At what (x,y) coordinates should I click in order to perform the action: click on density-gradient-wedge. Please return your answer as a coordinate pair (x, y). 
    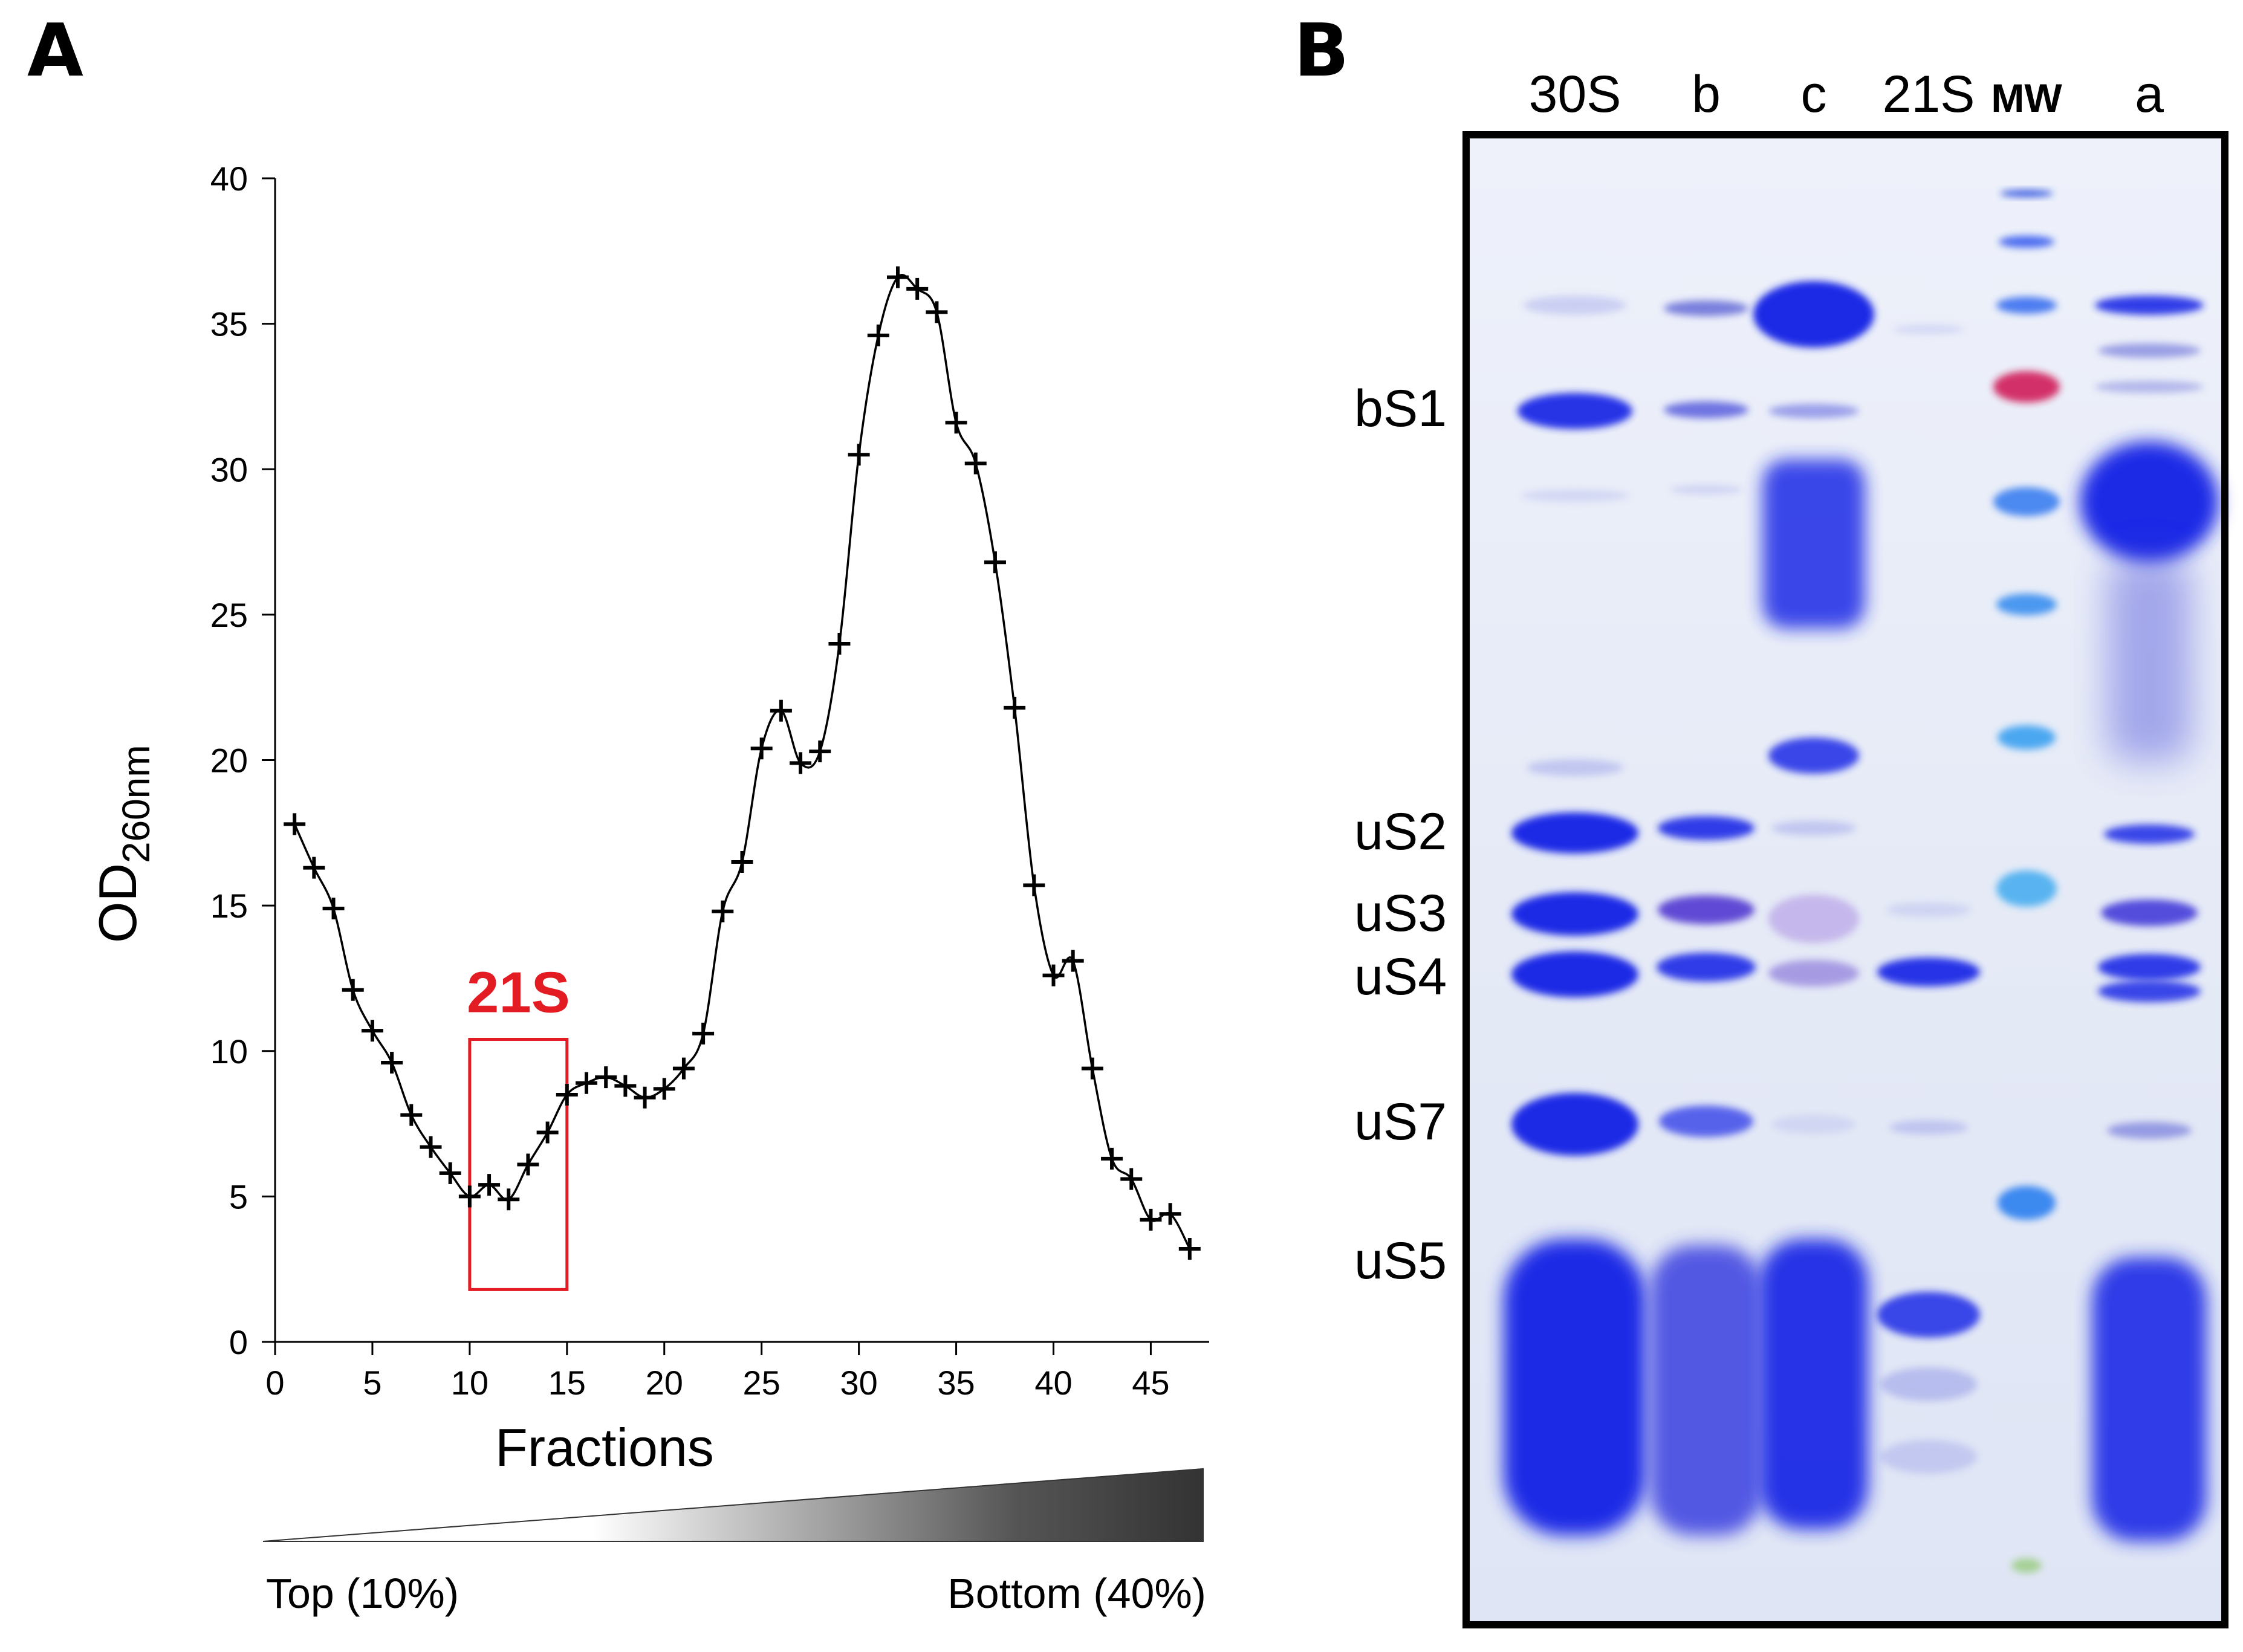
    Looking at the image, I should click on (733, 1505).